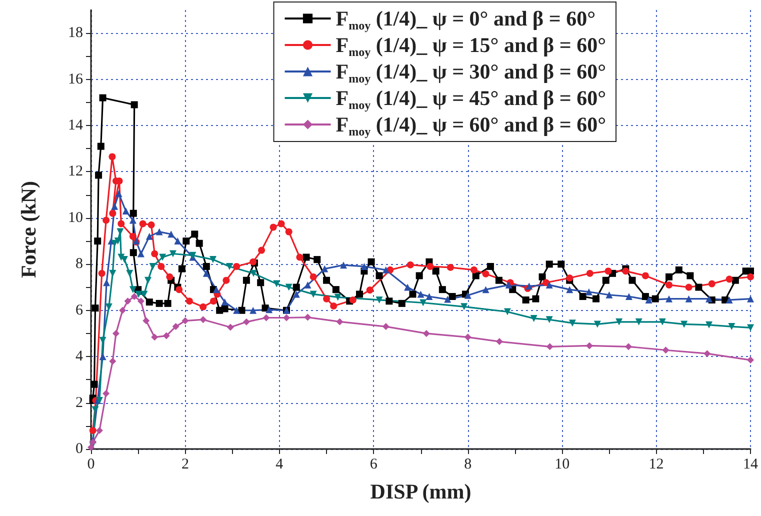 The height and width of the screenshot is (516, 761). Describe the element at coordinates (468, 464) in the screenshot. I see `x-tick-label: 8` at that location.